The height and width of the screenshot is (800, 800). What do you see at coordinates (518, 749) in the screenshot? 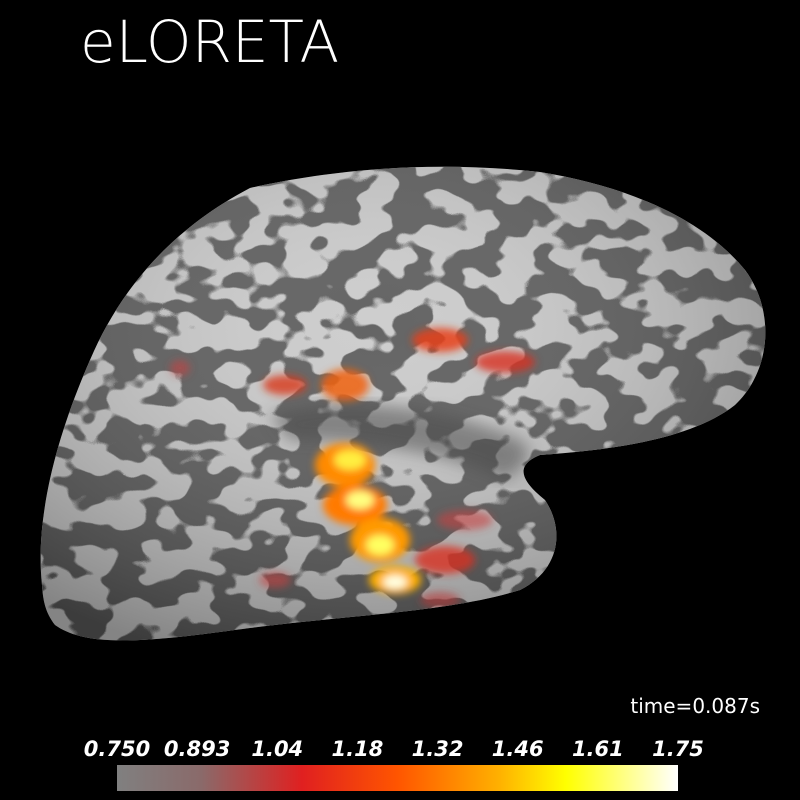
I see `colorbar-tick-label: 1.46` at bounding box center [518, 749].